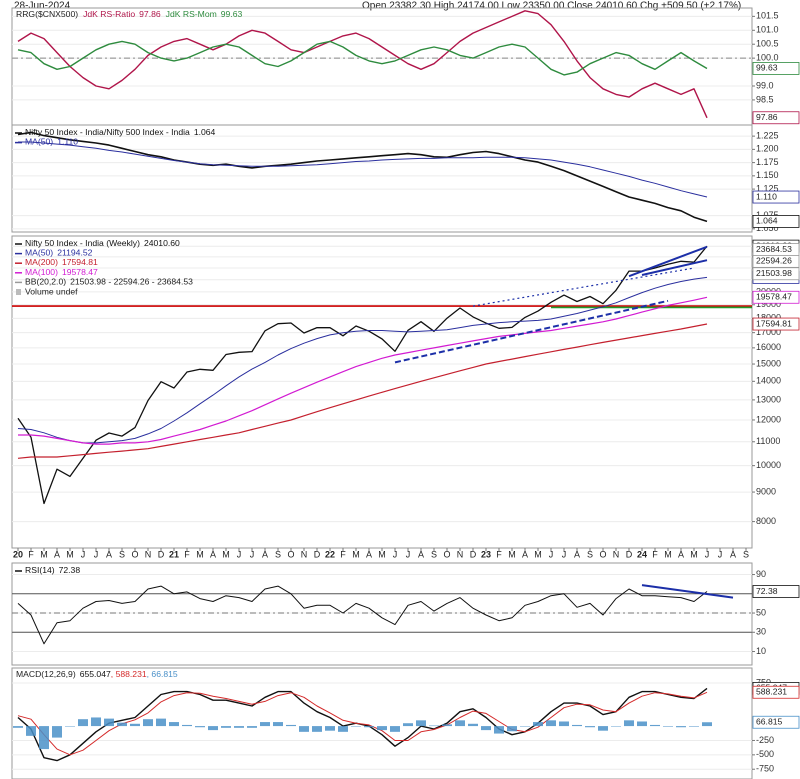 The image size is (800, 779). What do you see at coordinates (122, 554) in the screenshot?
I see `x-tick-label: S` at bounding box center [122, 554].